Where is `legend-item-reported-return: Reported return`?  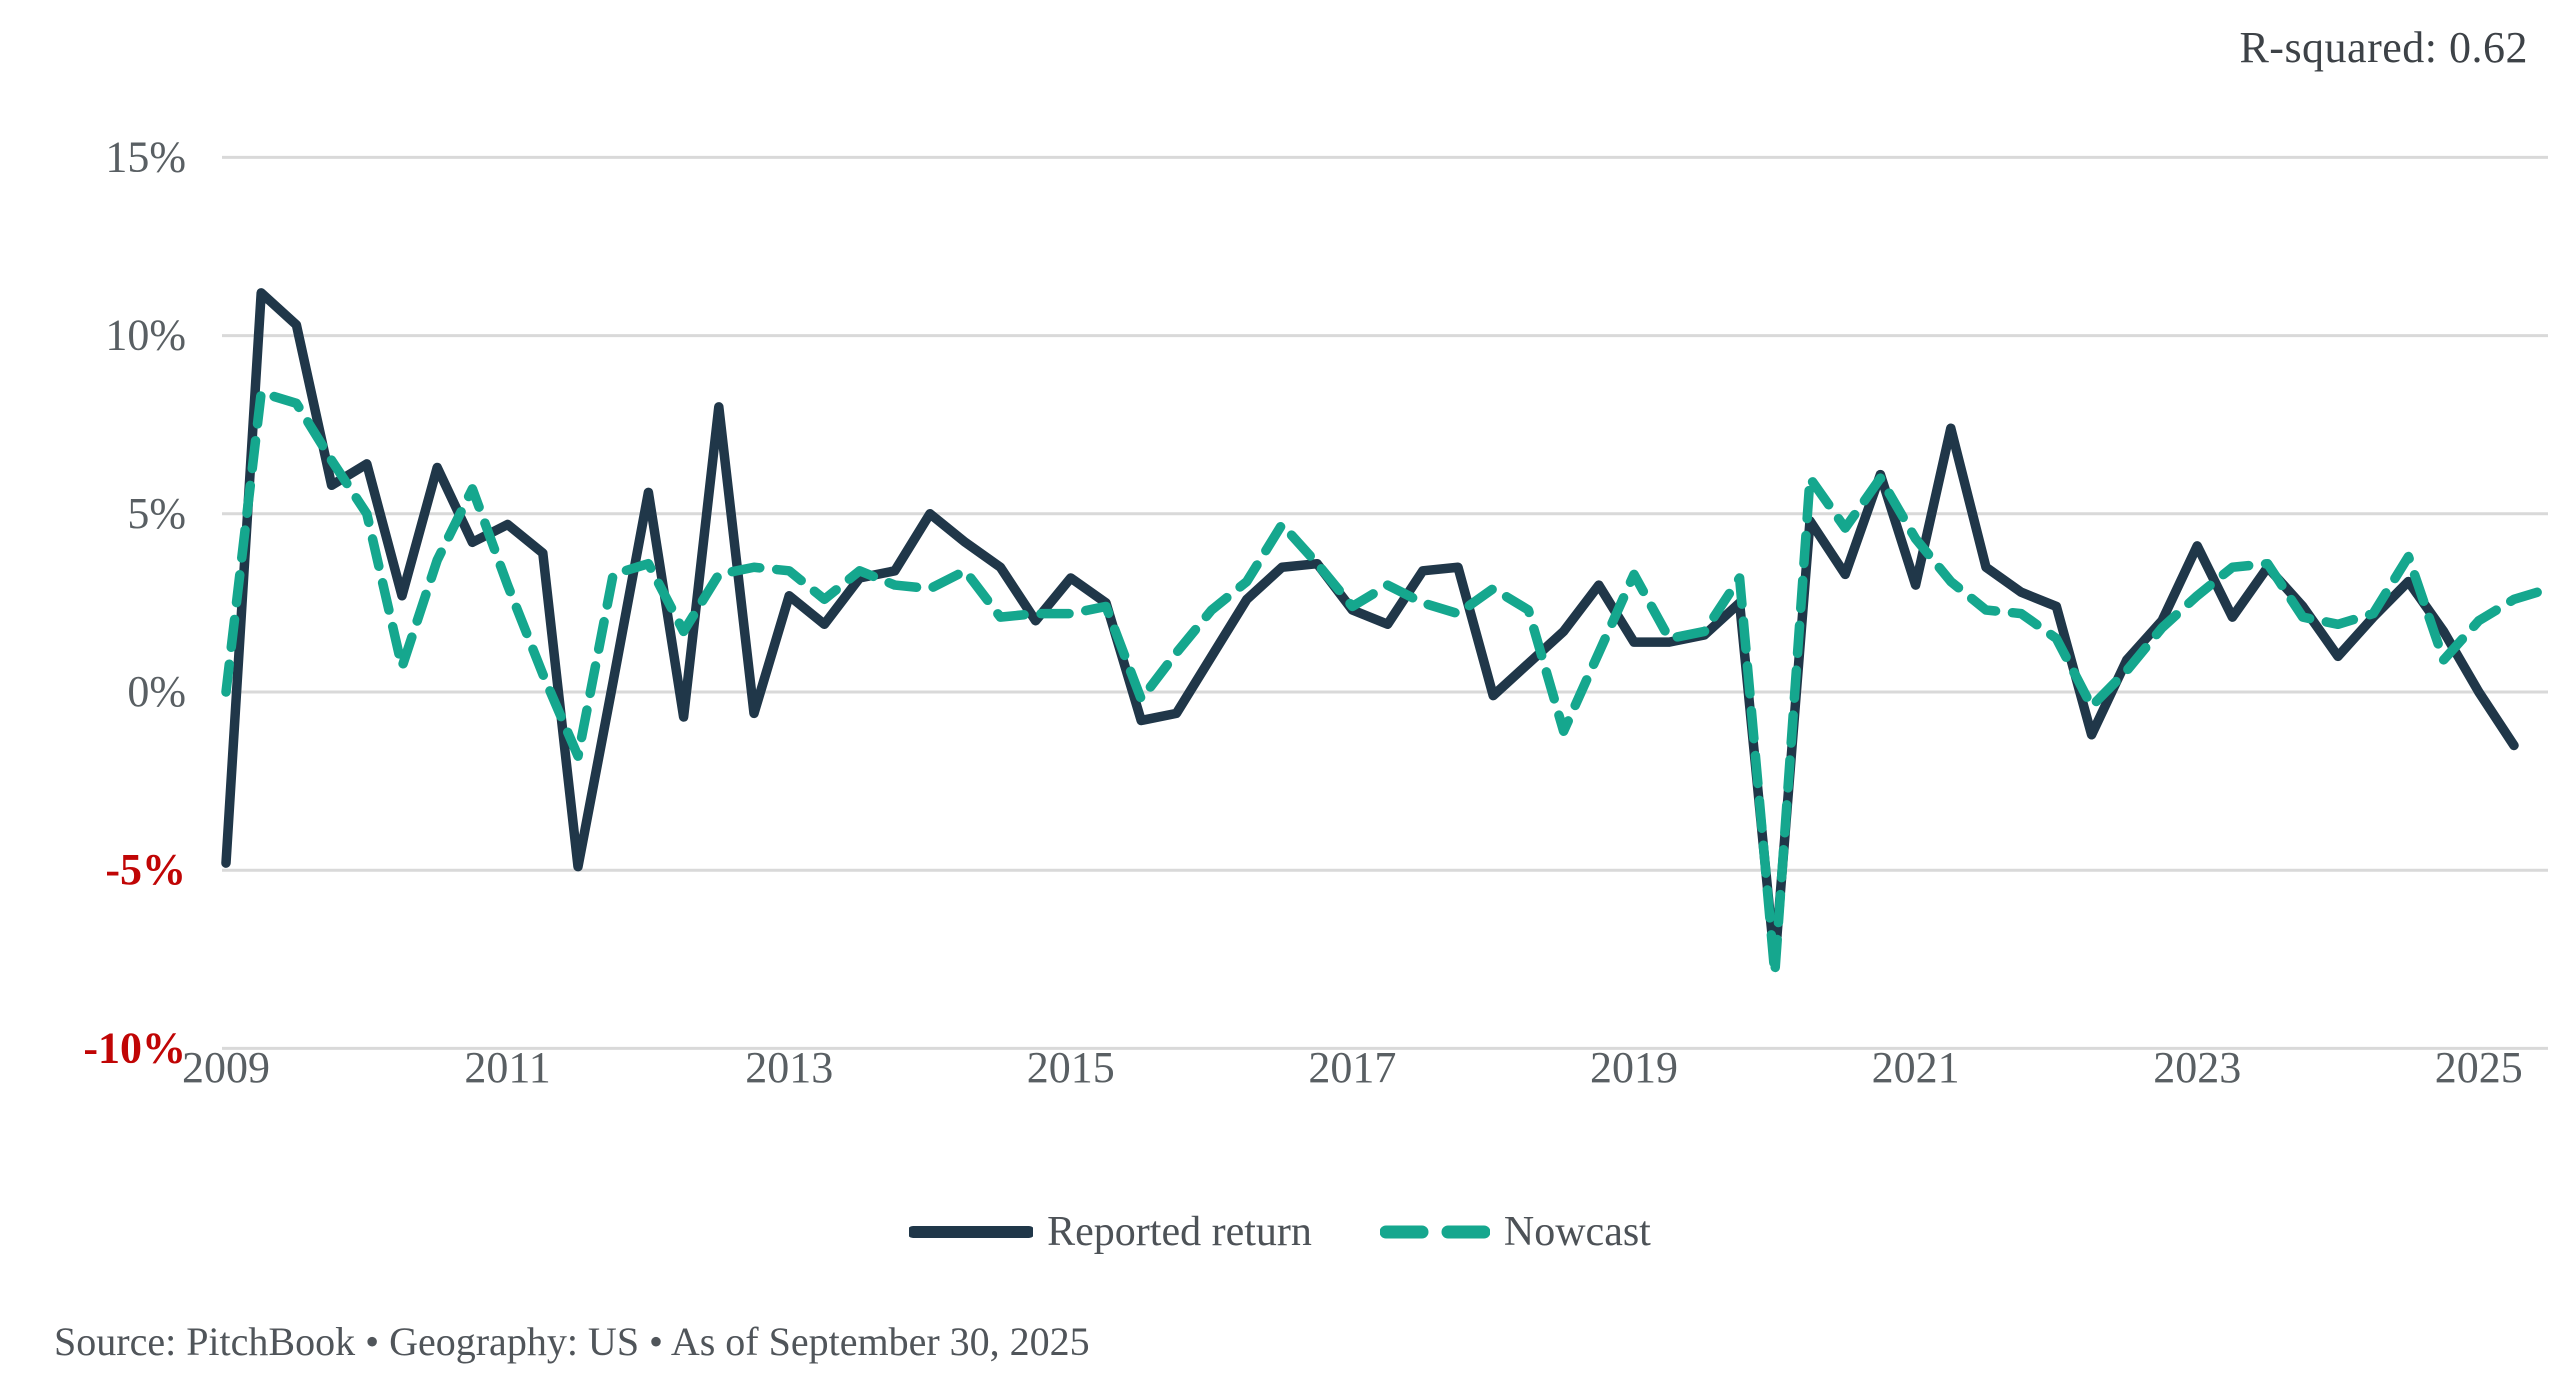
legend-item-reported-return: Reported return is located at coordinates (1110, 1232).